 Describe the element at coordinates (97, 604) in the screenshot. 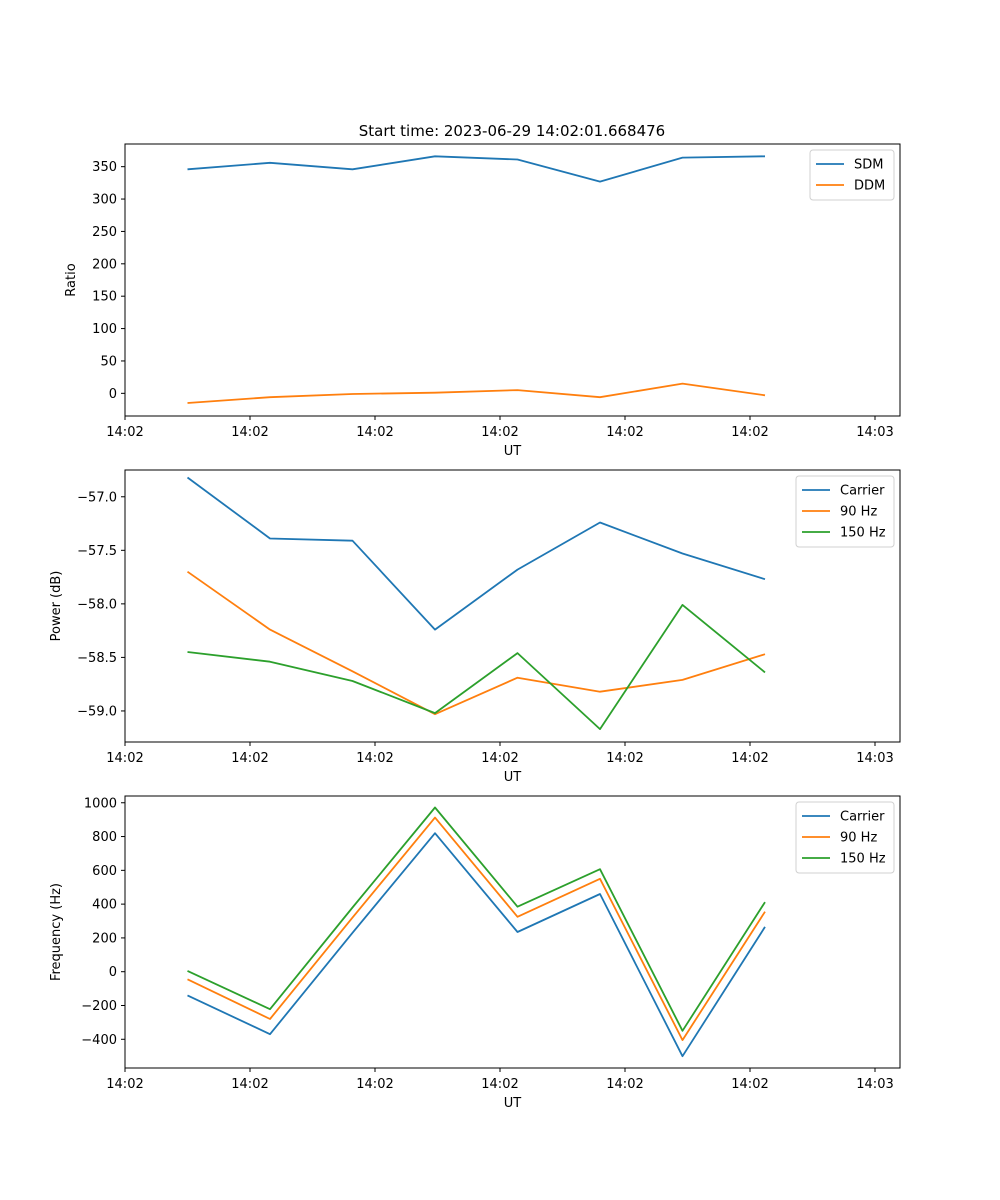

I see `power-y-tick-label-2: −58.0` at that location.